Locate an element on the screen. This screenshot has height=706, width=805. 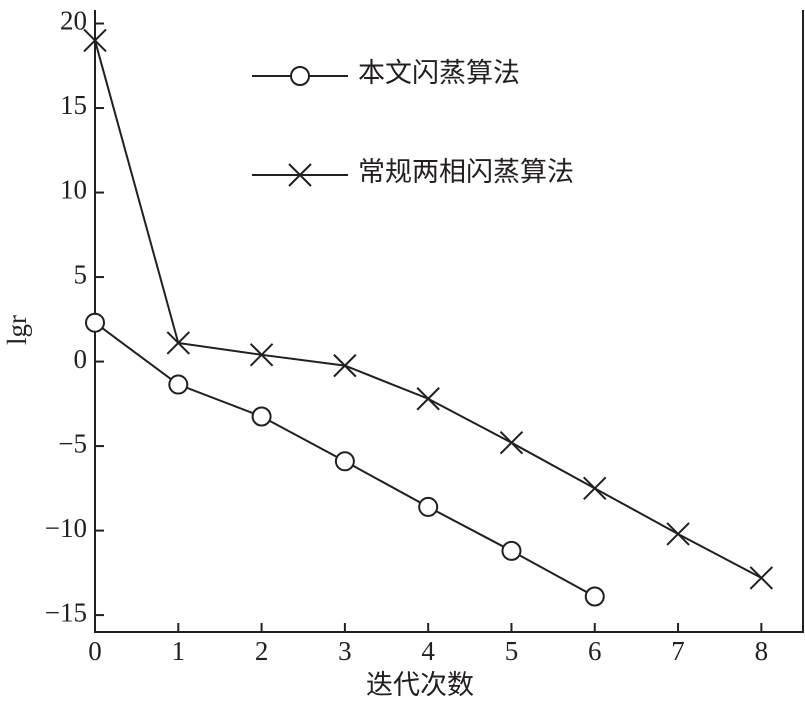
y-tick-label: 0 is located at coordinates (81, 359).